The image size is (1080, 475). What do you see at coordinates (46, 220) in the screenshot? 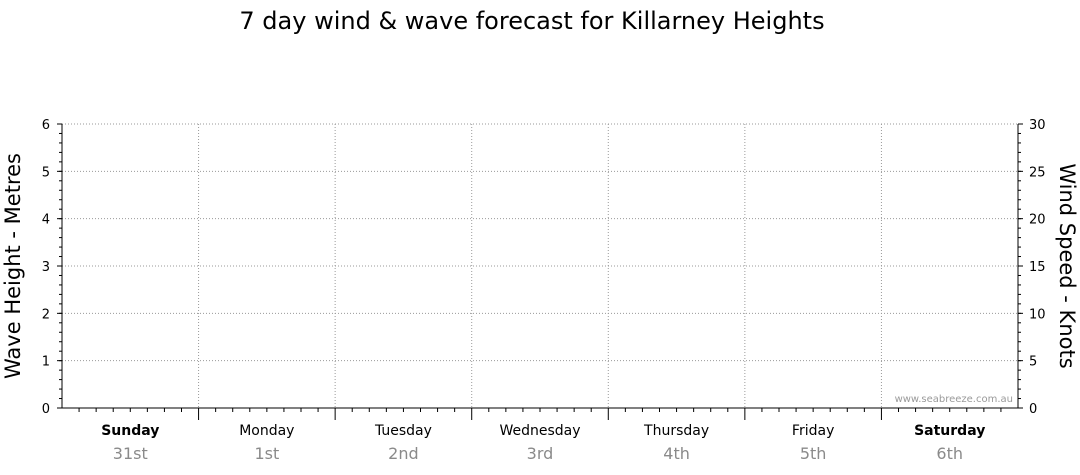
I see `left-tick-label: 4` at bounding box center [46, 220].